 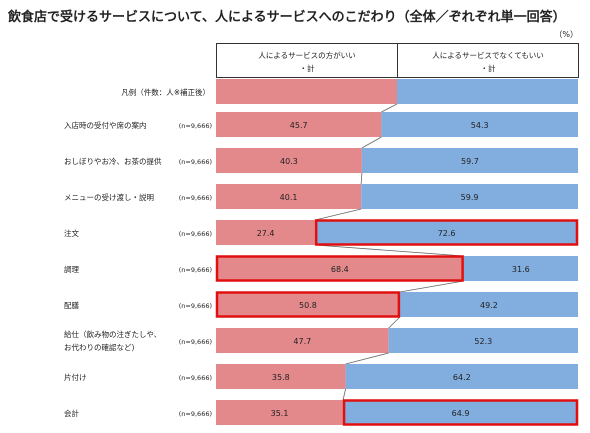 What do you see at coordinates (307, 68) in the screenshot?
I see `legend-header-person-line2: ・計` at bounding box center [307, 68].